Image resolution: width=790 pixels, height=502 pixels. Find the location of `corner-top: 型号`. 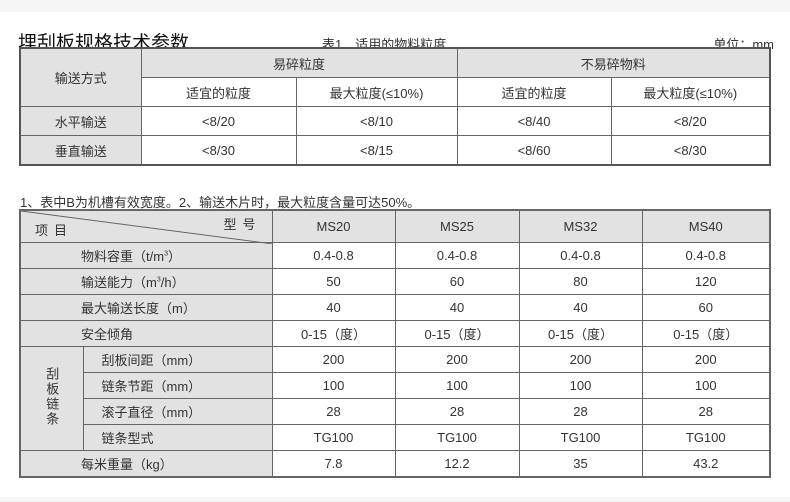

corner-top: 型号 is located at coordinates (242, 224).